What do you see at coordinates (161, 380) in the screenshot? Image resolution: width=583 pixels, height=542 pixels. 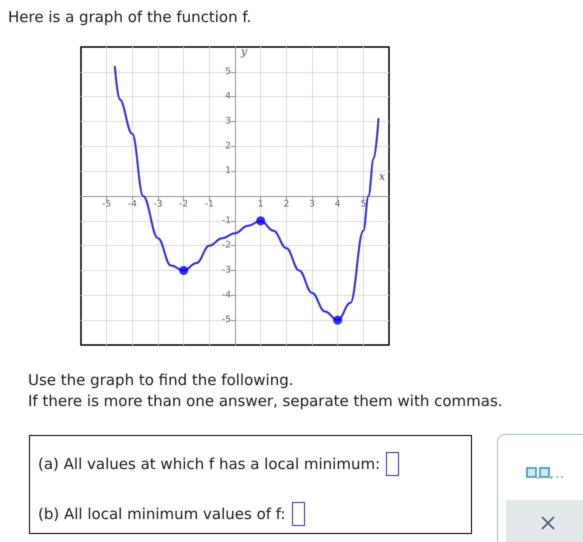 I see `text: Use the graph to find the following.` at bounding box center [161, 380].